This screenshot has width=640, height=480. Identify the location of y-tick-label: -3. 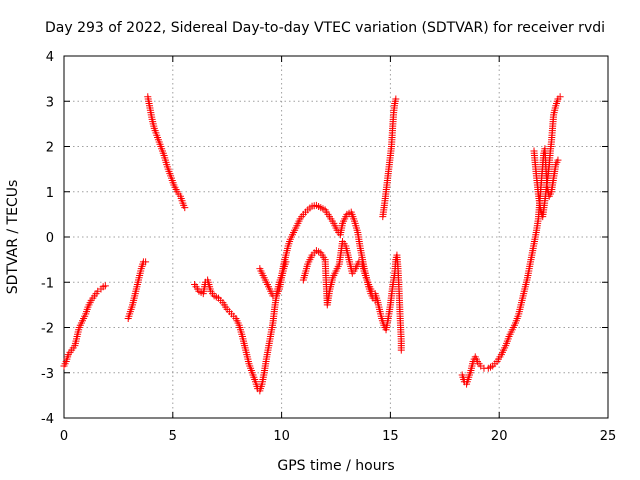
(47, 374).